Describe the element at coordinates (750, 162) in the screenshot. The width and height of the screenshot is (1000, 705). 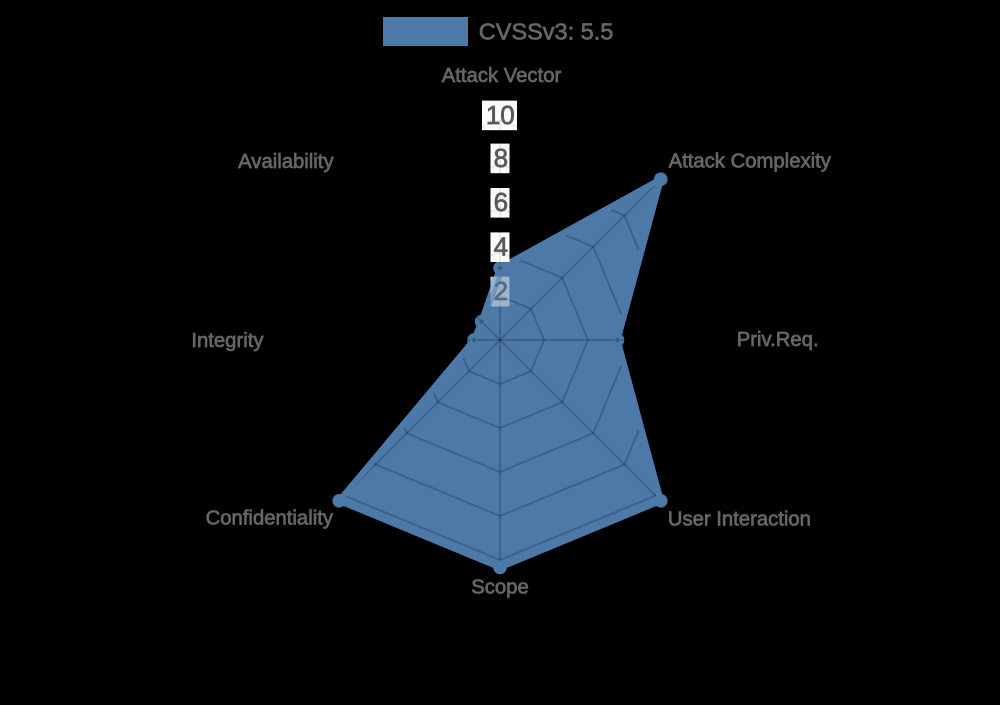
I see `svg-text: Attack Complexity` at that location.